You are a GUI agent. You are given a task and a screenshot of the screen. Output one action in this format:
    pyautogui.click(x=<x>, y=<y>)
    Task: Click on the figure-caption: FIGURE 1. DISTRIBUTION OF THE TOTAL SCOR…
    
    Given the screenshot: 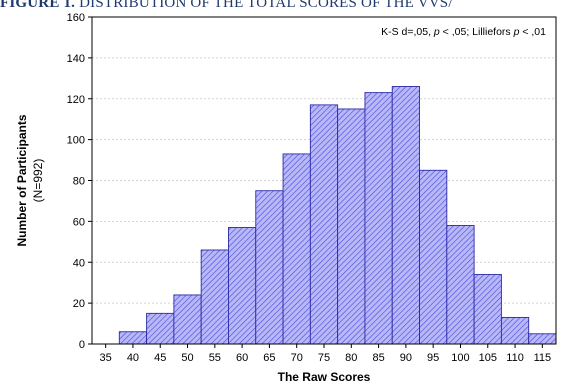 What is the action you would take?
    pyautogui.click(x=284, y=7)
    